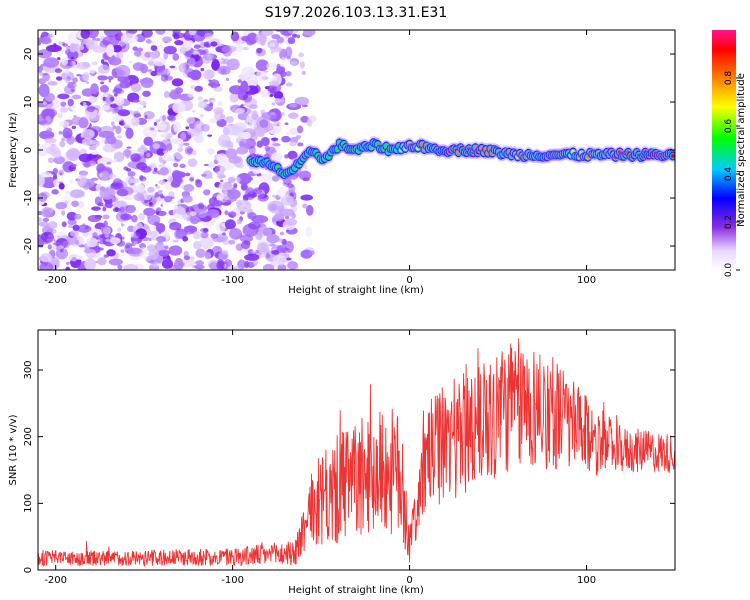 This screenshot has height=600, width=750. Describe the element at coordinates (729, 174) in the screenshot. I see `colorbar-tick-label: 0.4` at that location.